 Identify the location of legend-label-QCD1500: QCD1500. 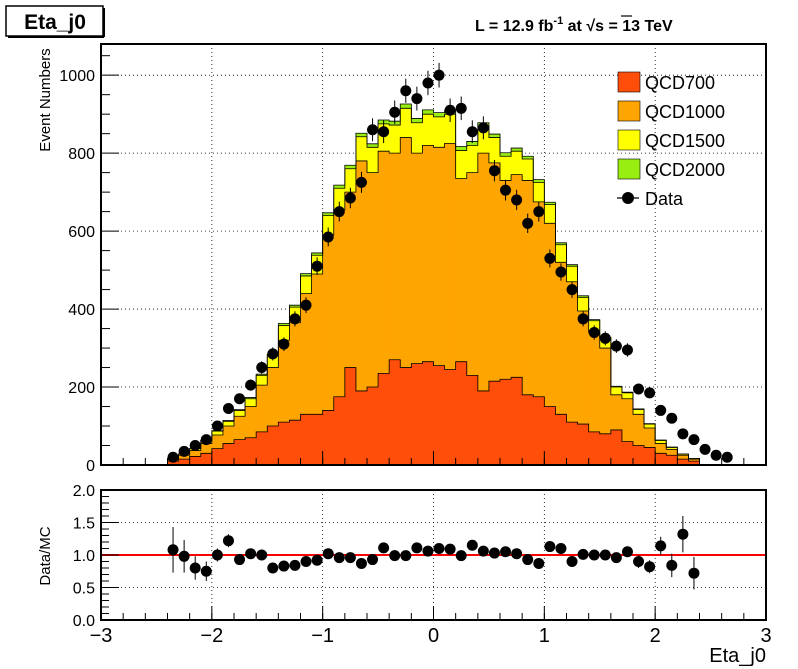
(685, 141).